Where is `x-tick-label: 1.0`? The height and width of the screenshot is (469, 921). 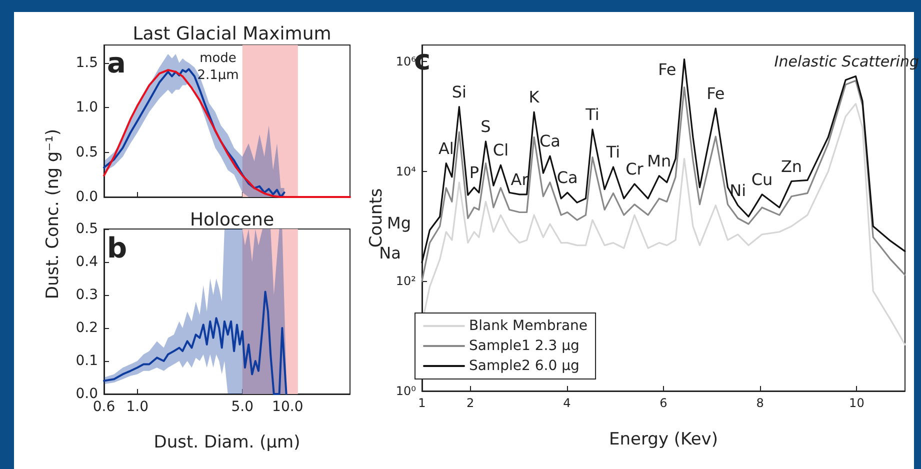 x-tick-label: 1.0 is located at coordinates (137, 407).